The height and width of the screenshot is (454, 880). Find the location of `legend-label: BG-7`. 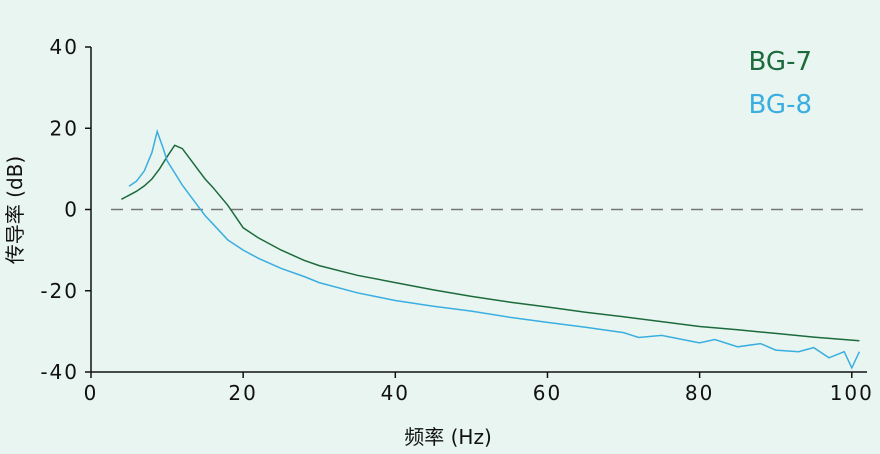

legend-label: BG-7 is located at coordinates (780, 62).